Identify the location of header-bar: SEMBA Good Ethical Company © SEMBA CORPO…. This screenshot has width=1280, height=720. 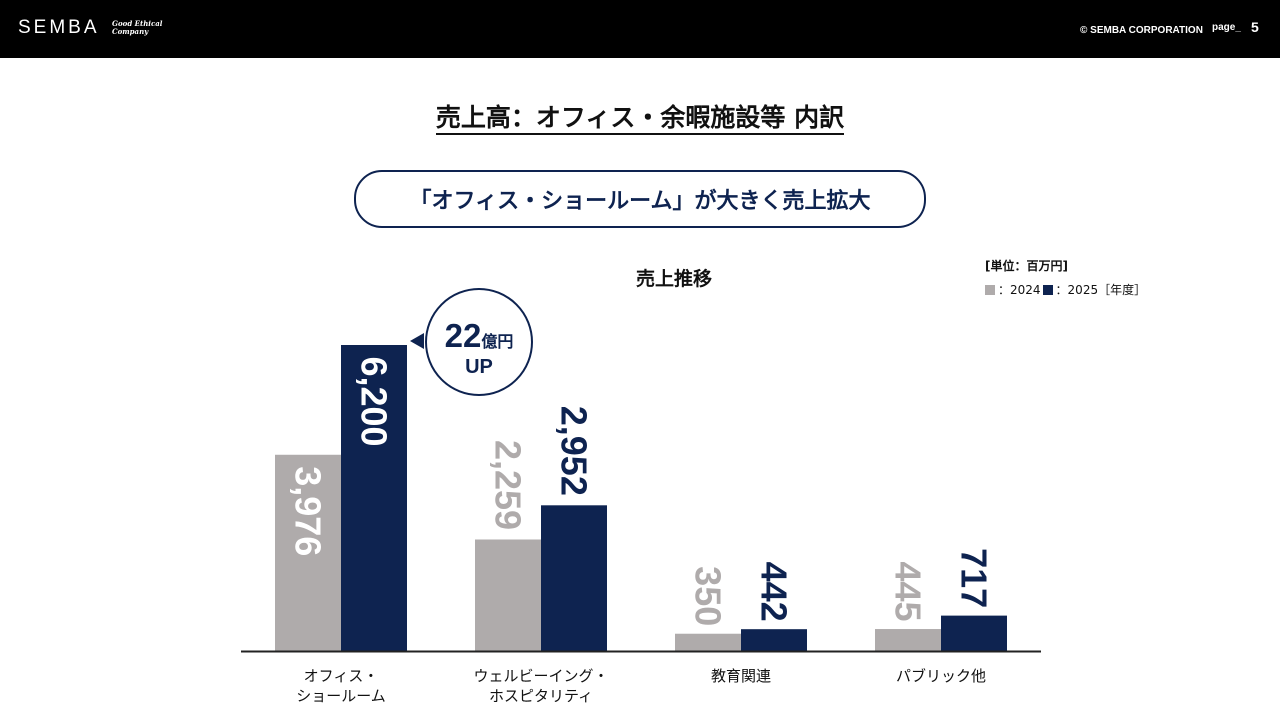
(640, 29).